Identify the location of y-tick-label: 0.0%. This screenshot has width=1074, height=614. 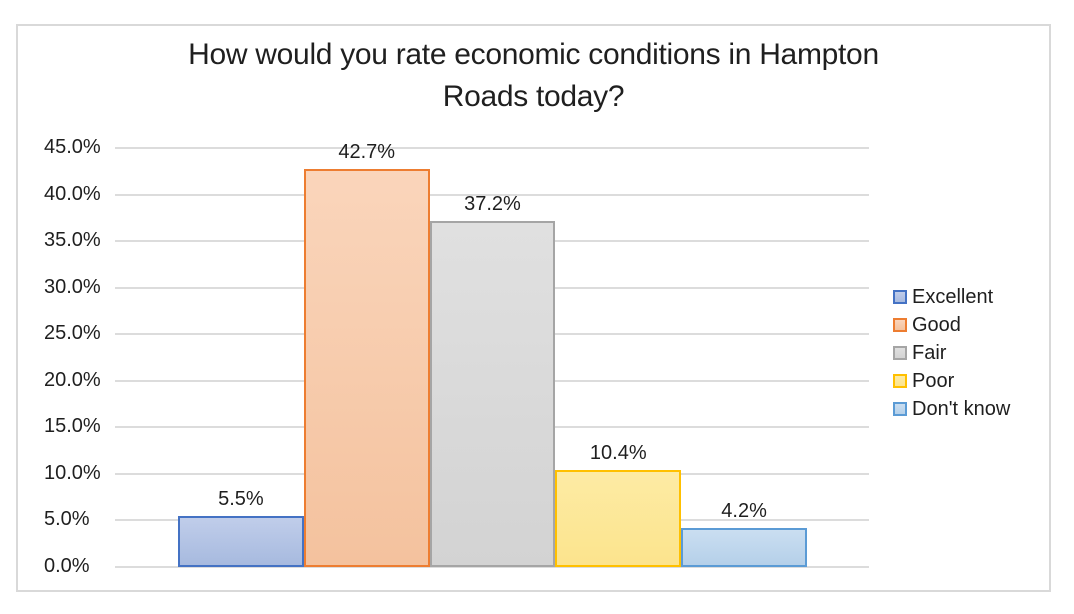
(67, 566).